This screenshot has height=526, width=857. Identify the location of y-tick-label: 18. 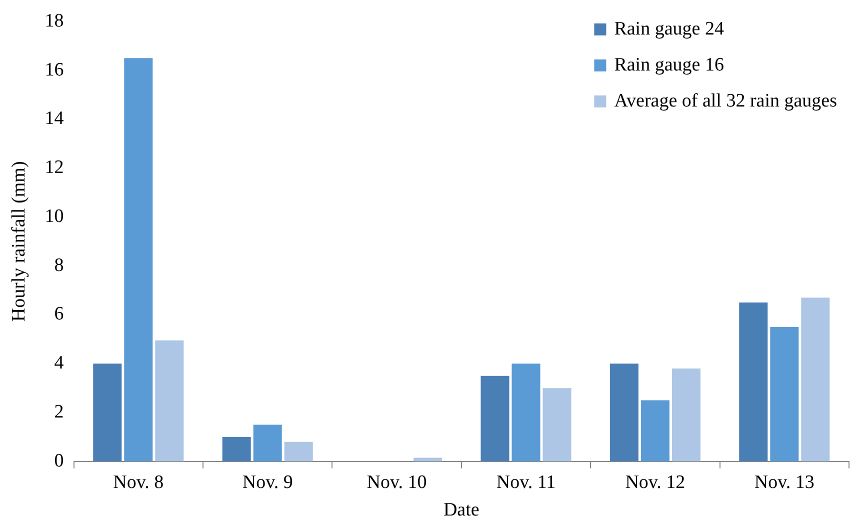
(54, 21).